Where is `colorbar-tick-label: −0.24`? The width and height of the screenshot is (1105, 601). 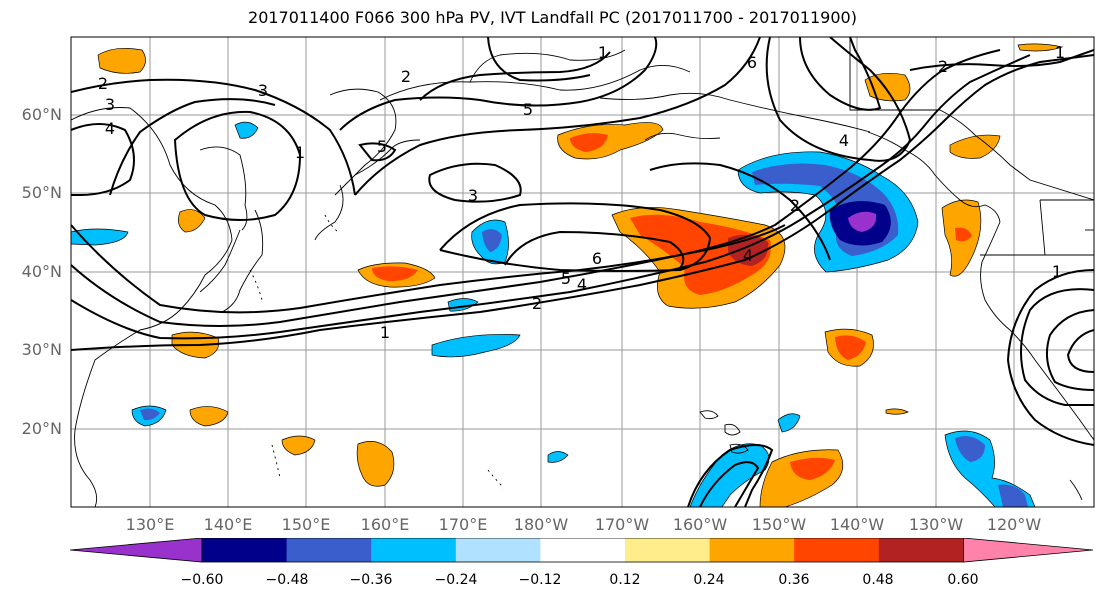 colorbar-tick-label: −0.24 is located at coordinates (456, 580).